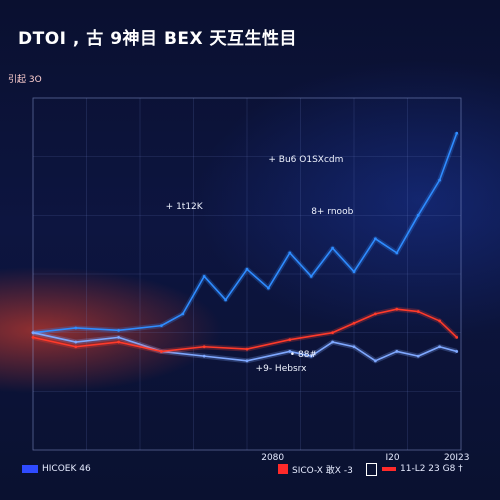  What do you see at coordinates (322, 470) in the screenshot?
I see `legend-label: SICO-X 敢X -3` at bounding box center [322, 470].